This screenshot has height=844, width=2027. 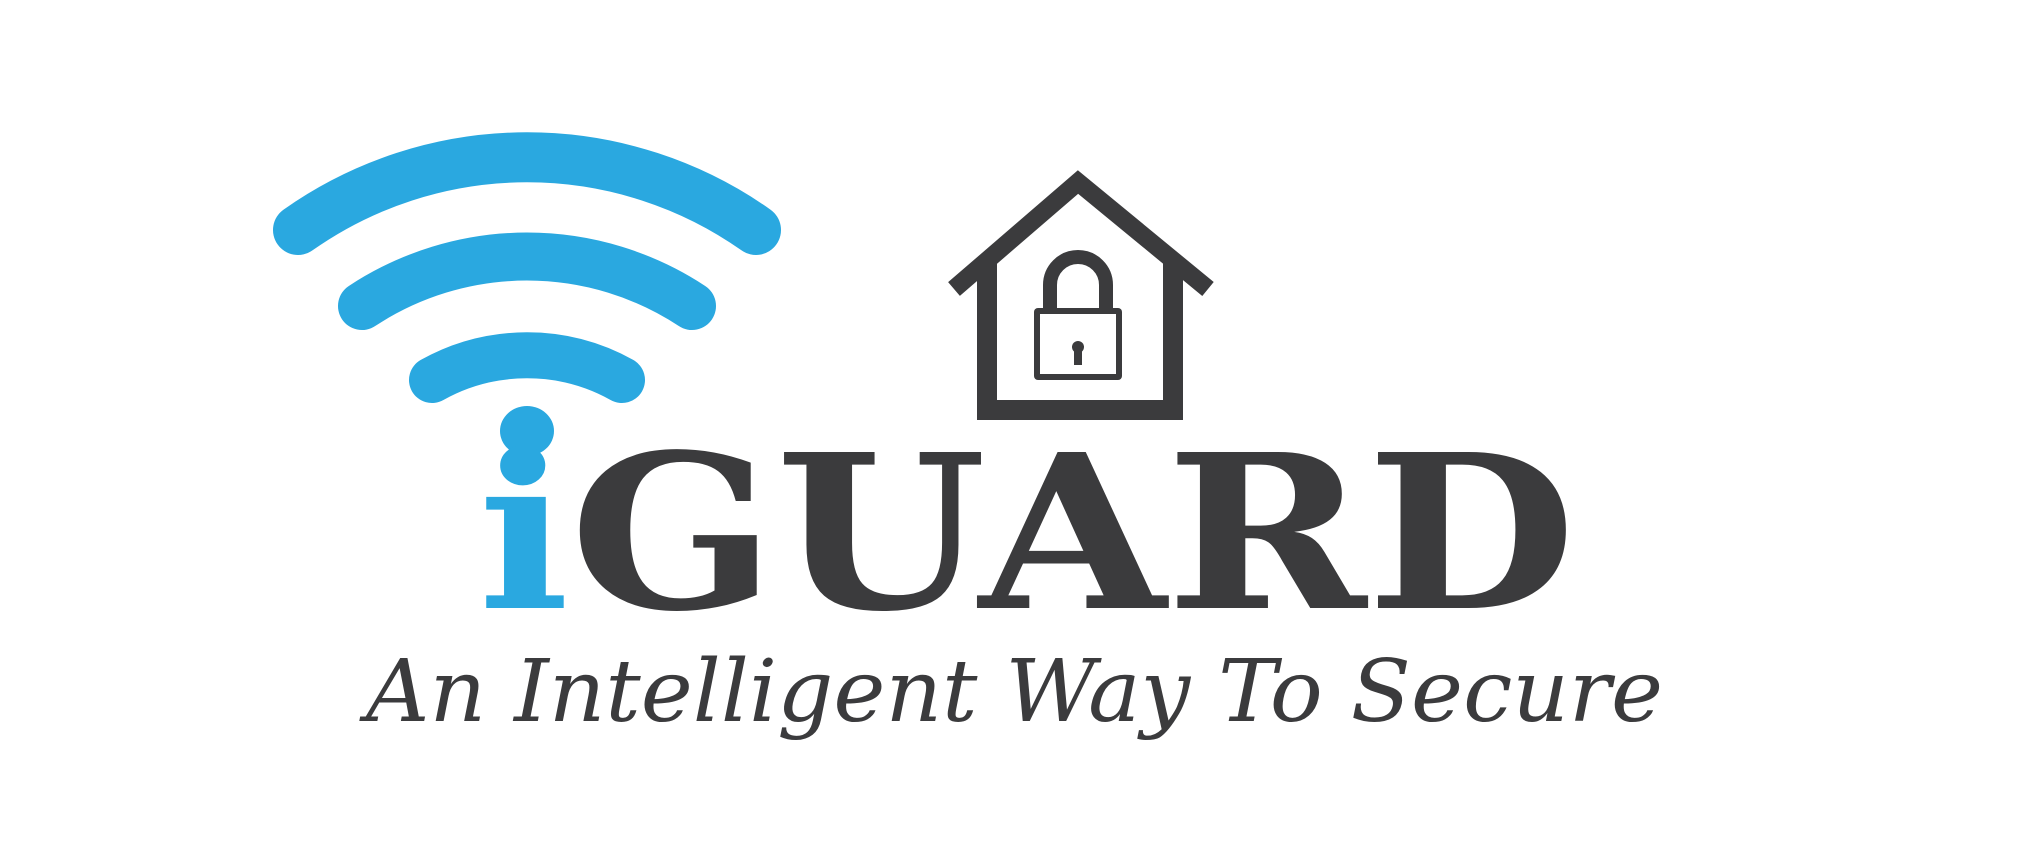 What do you see at coordinates (527, 431) in the screenshot?
I see `wifi-dot-icon` at bounding box center [527, 431].